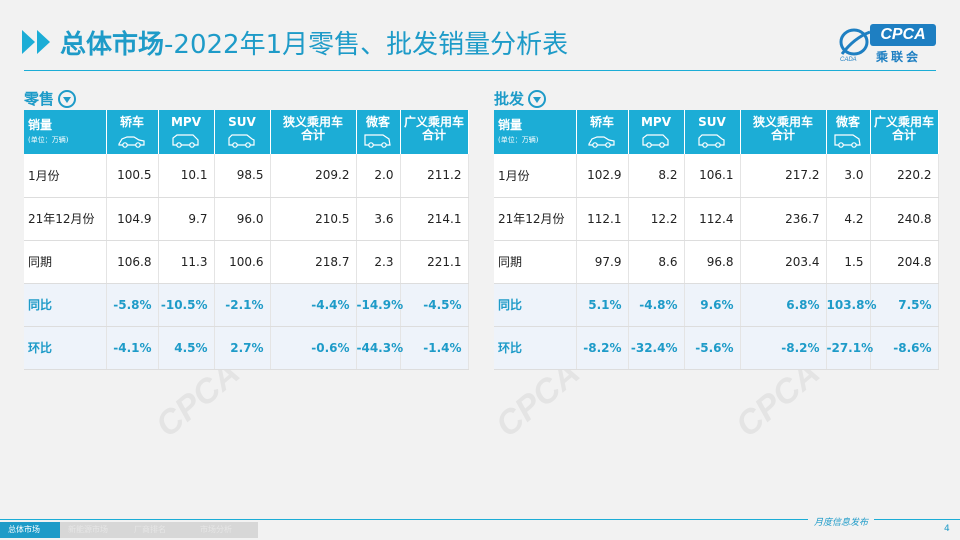 The height and width of the screenshot is (540, 960). I want to click on table-header-row: 销量 (单位：万辆) 轿车 MPV SUV 狭义乘用车 合计 微客 广义乘用车 合计, so click(716, 132).